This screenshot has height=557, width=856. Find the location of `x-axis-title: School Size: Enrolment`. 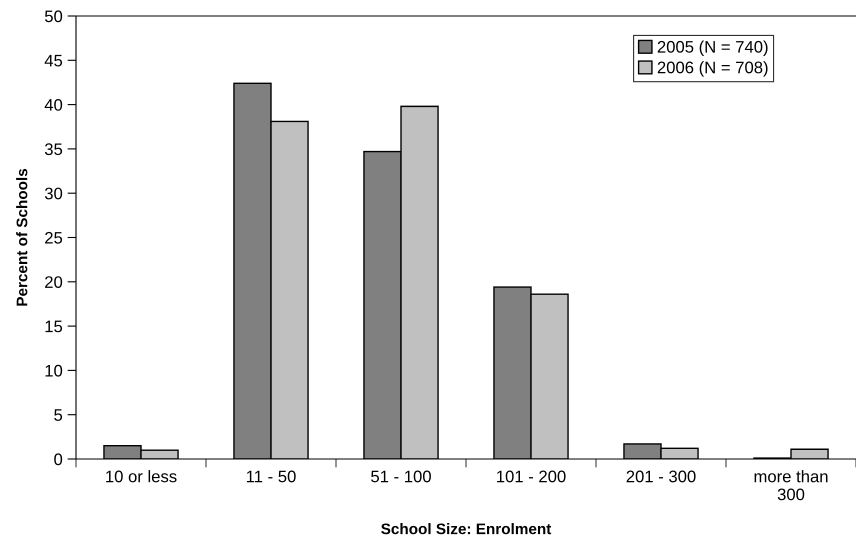

x-axis-title: School Size: Enrolment is located at coordinates (466, 528).